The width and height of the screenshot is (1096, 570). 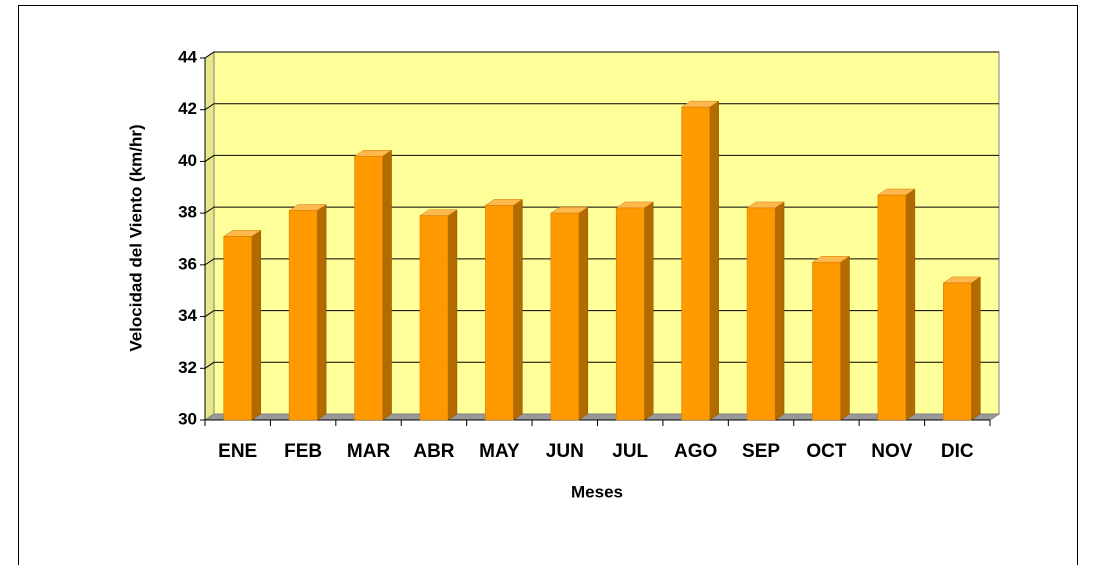 I want to click on x-tick-label: OCT, so click(x=826, y=451).